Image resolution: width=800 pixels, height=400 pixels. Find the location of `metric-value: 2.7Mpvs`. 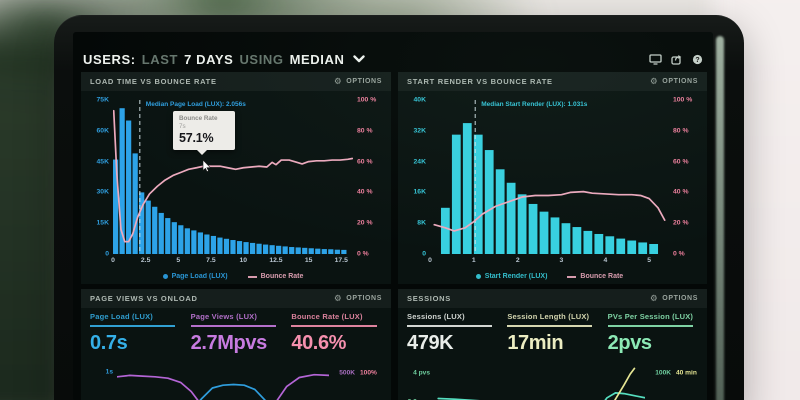

metric-value: 2.7Mpvs is located at coordinates (229, 343).